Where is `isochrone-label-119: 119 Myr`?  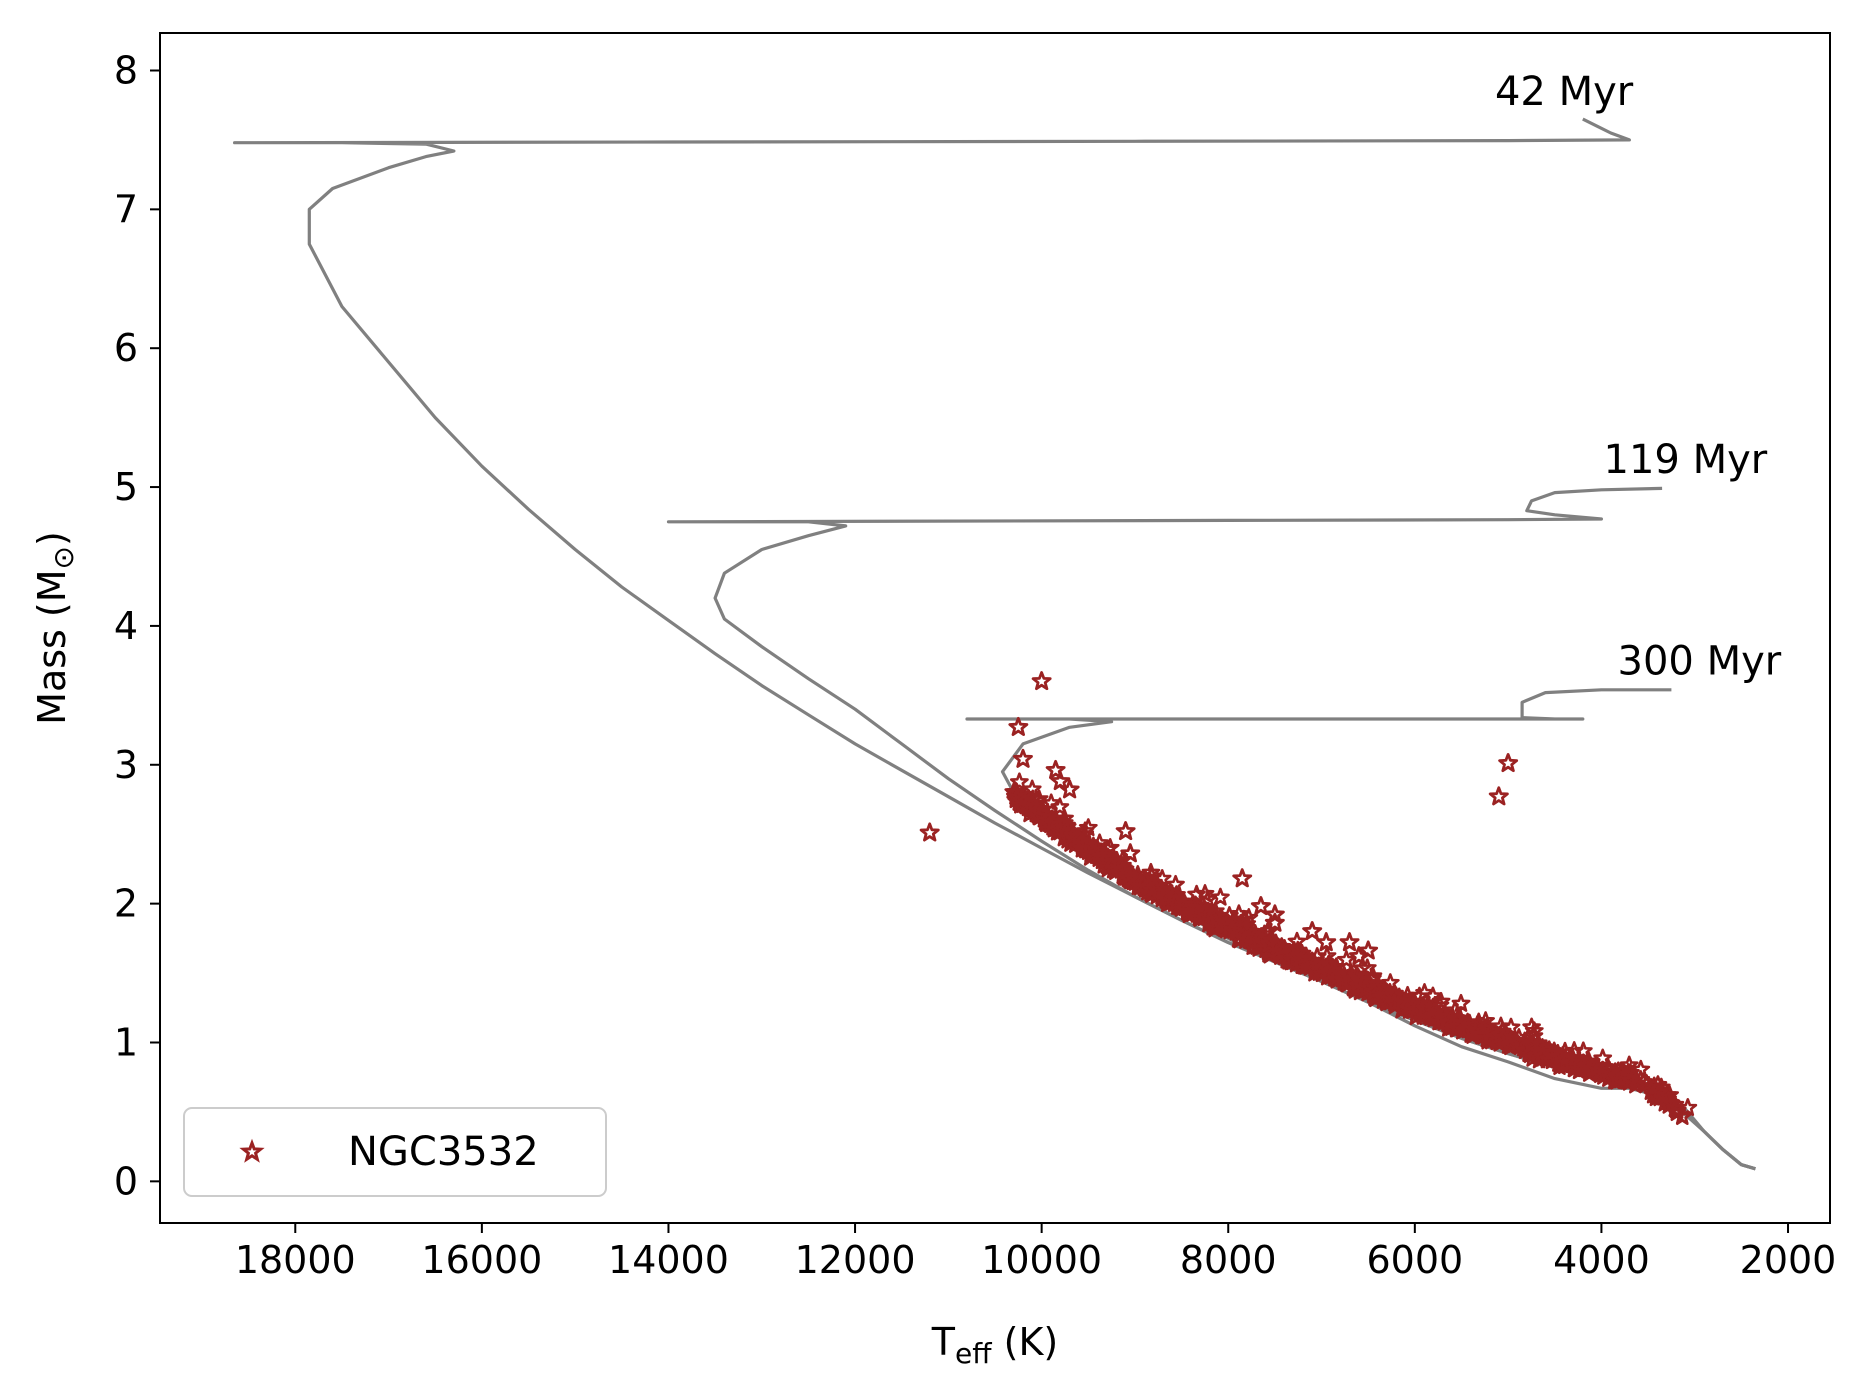
isochrone-label-119: 119 Myr is located at coordinates (1686, 460).